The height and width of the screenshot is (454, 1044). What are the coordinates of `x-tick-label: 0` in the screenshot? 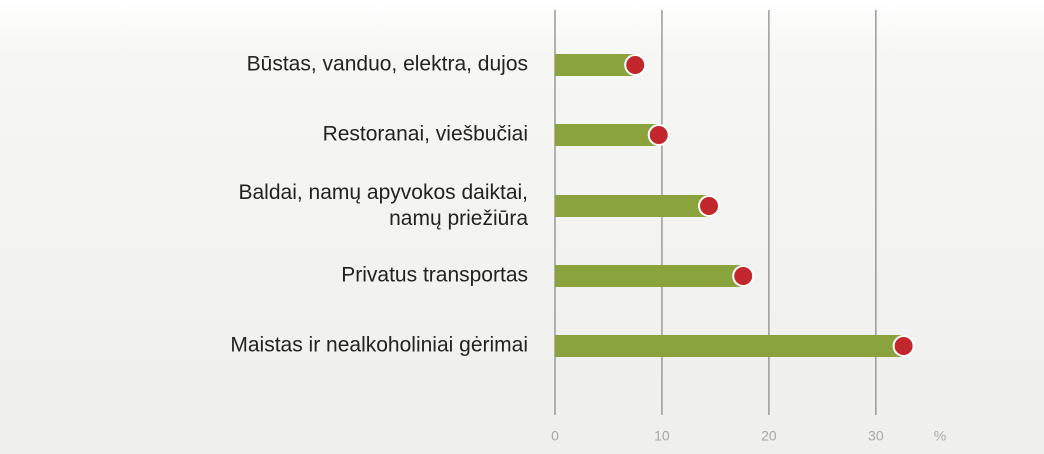 It's located at (555, 436).